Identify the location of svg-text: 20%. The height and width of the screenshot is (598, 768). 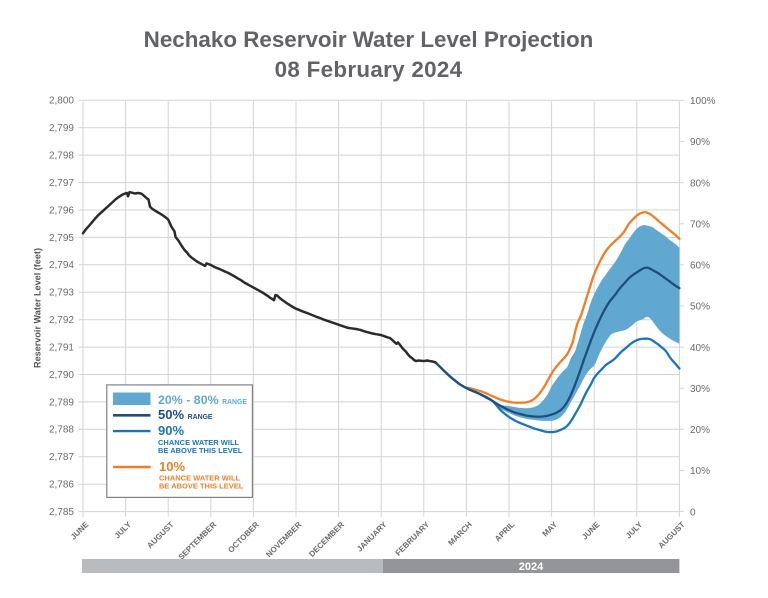
(700, 430).